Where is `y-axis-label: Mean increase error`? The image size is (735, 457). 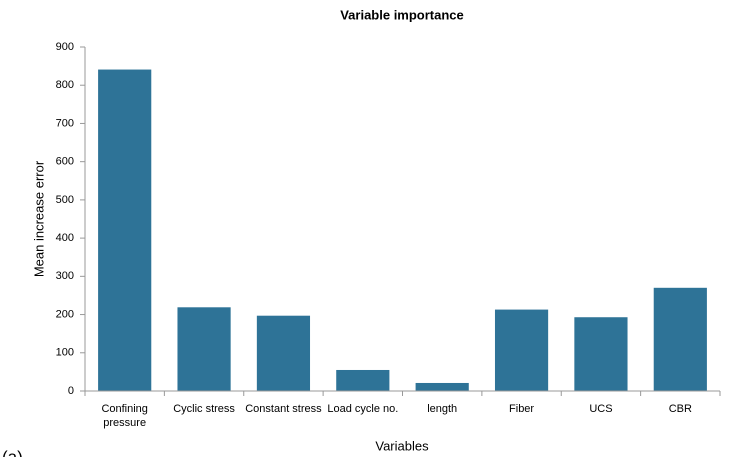 y-axis-label: Mean increase error is located at coordinates (38, 218).